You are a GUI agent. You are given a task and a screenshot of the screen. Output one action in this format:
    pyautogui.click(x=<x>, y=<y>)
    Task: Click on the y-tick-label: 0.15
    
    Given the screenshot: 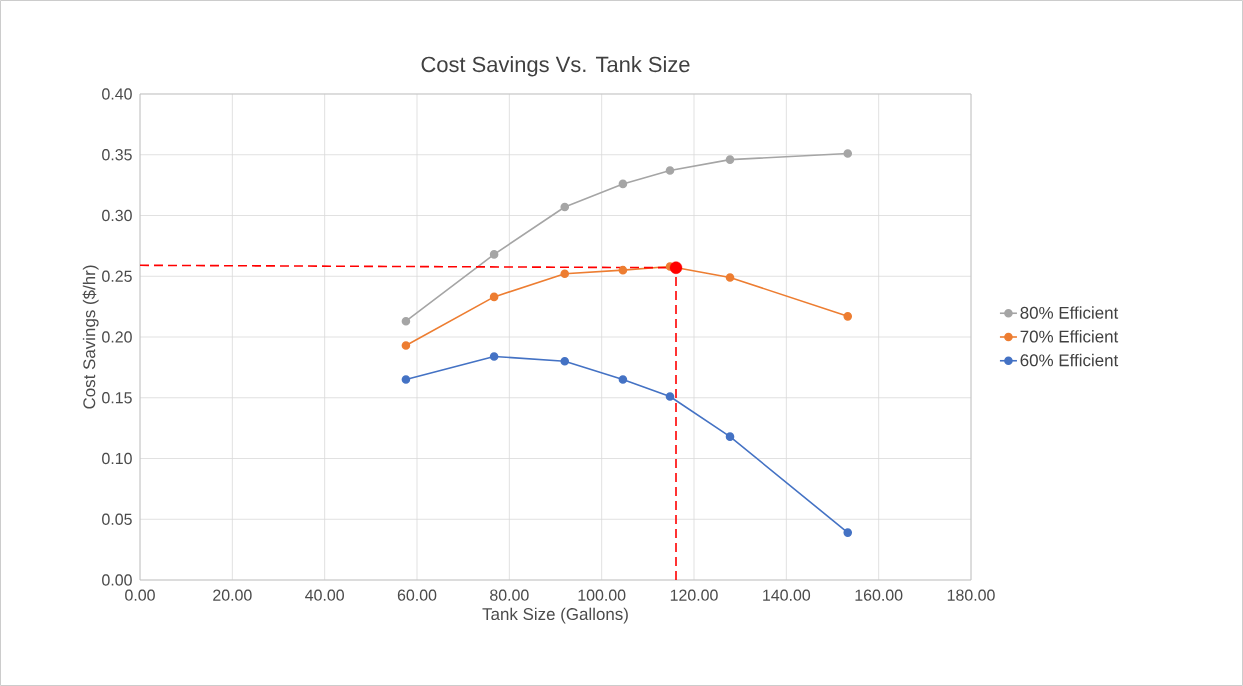 What is the action you would take?
    pyautogui.click(x=117, y=398)
    